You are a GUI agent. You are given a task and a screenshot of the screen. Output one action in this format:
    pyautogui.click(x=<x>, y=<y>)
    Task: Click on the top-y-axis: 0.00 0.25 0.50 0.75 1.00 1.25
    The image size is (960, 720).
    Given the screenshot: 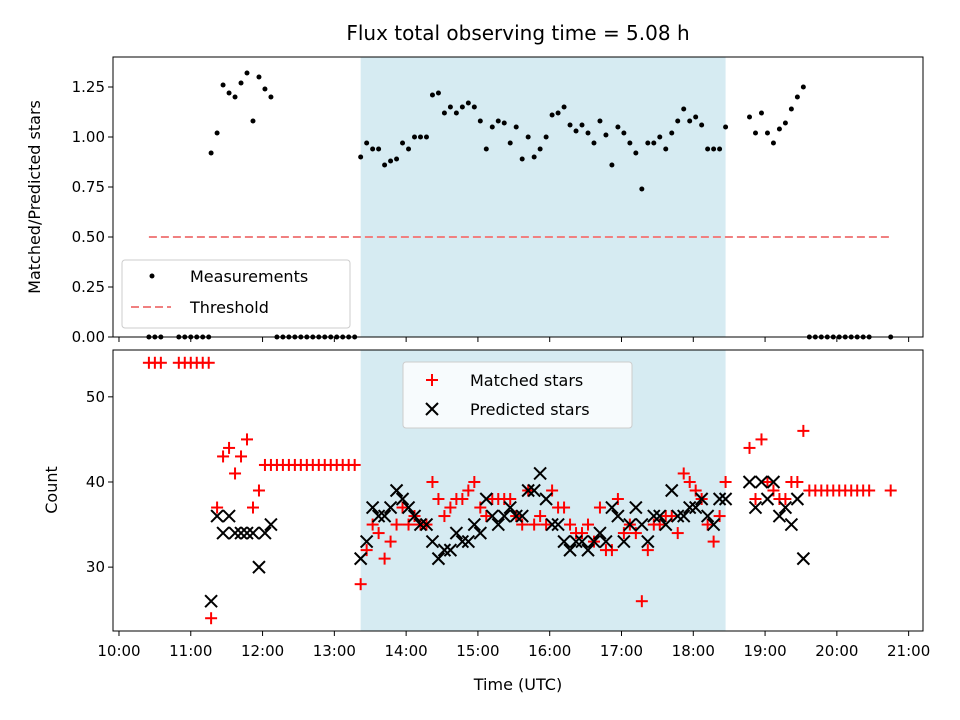 What is the action you would take?
    pyautogui.click(x=92, y=212)
    